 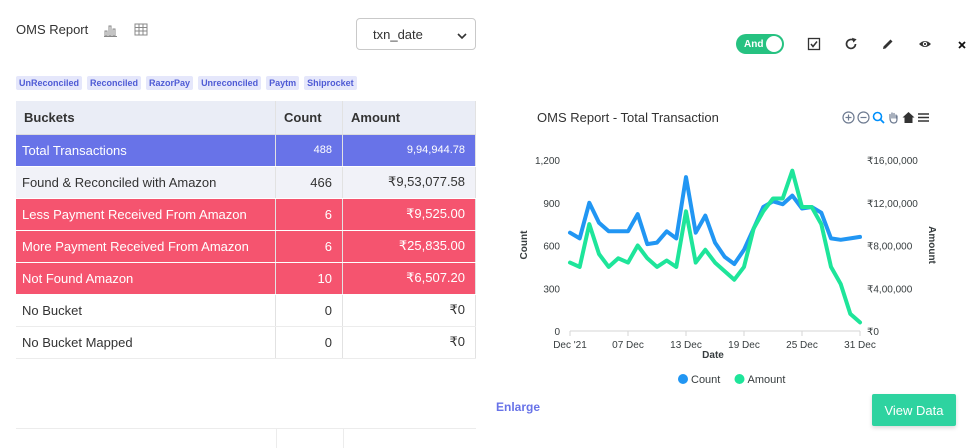 What do you see at coordinates (739, 379) in the screenshot?
I see `legend-marker-amount` at bounding box center [739, 379].